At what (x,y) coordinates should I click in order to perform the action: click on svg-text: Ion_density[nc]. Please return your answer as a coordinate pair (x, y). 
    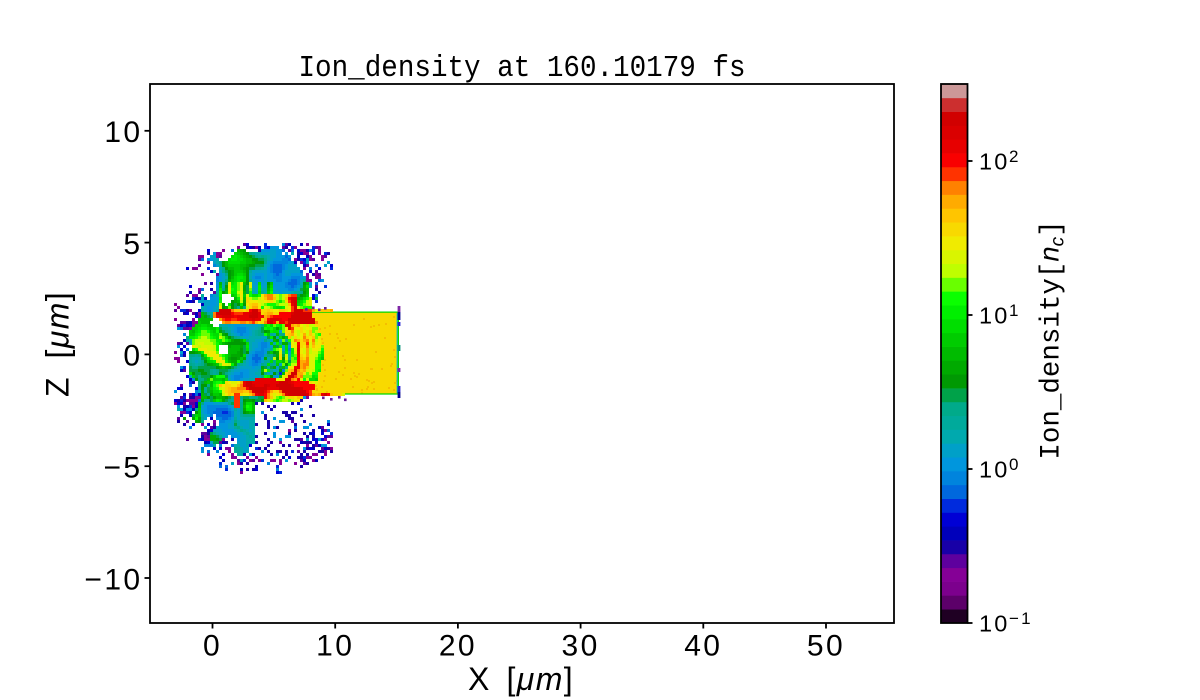
    Looking at the image, I should click on (1051, 339).